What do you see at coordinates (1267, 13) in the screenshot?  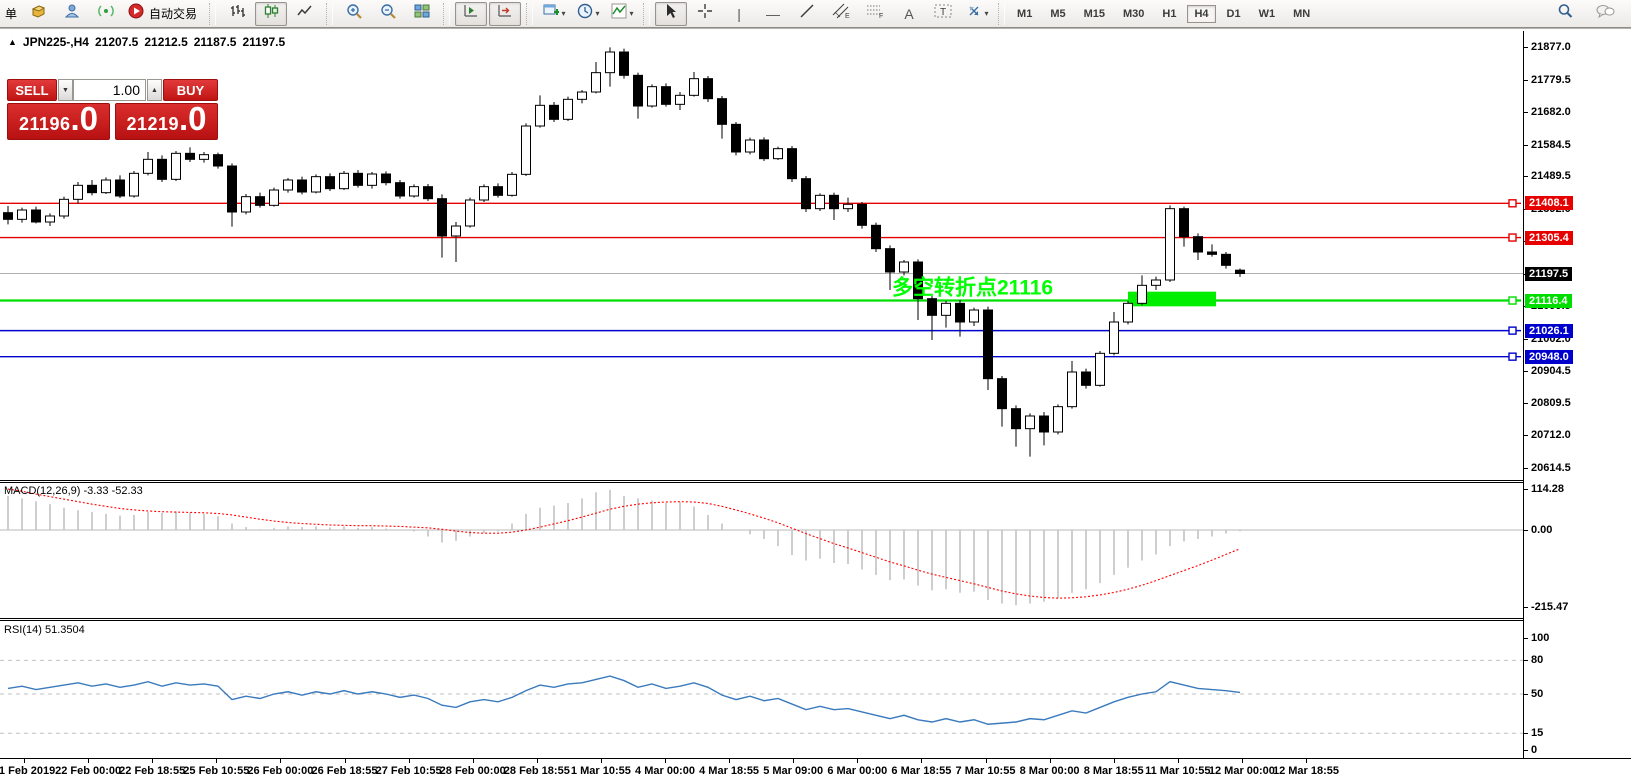 I see `timeframe-button-w1: W1` at bounding box center [1267, 13].